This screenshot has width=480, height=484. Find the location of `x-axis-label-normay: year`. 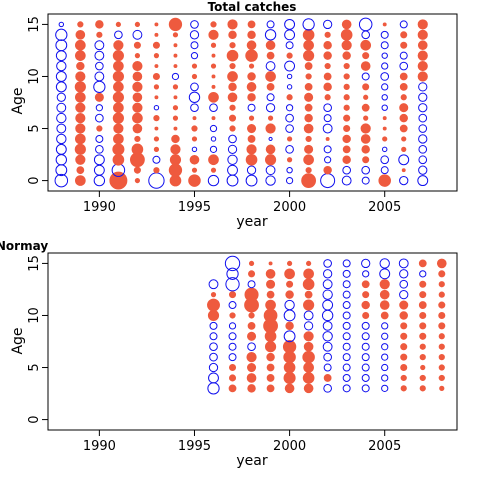

x-axis-label-normay: year is located at coordinates (251, 461).